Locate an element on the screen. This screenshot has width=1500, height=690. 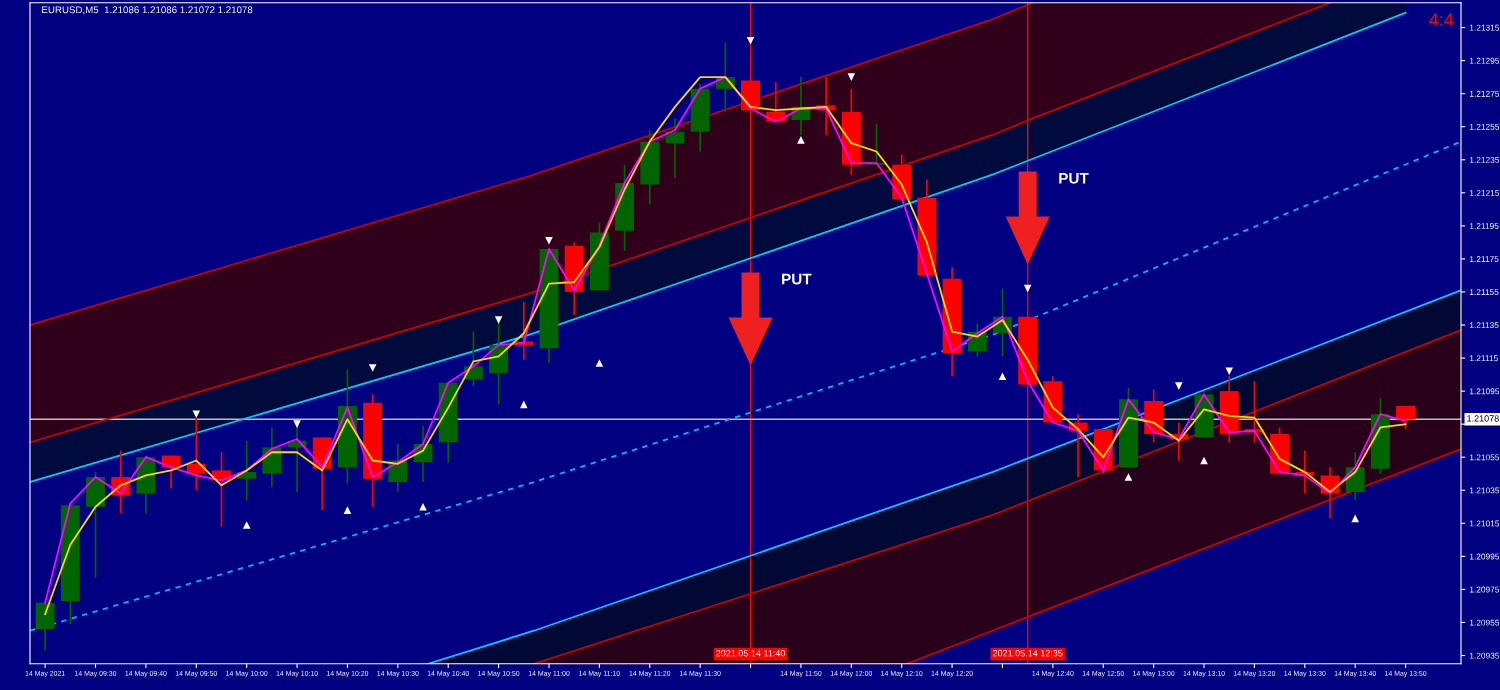
annotation: 4:4 is located at coordinates (1441, 19).